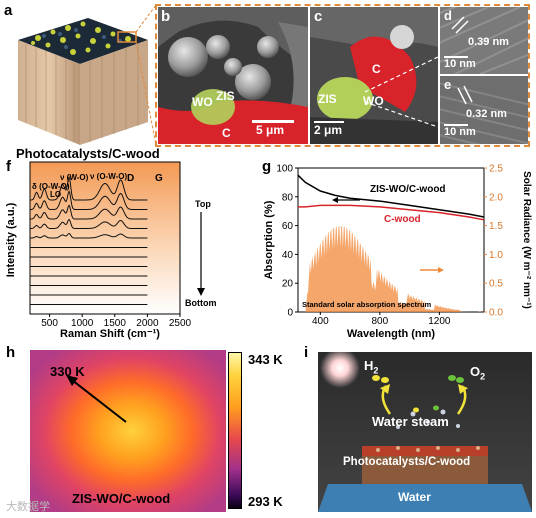 The width and height of the screenshot is (536, 518). I want to click on abs-ytick-label-100: 100, so click(284, 169).